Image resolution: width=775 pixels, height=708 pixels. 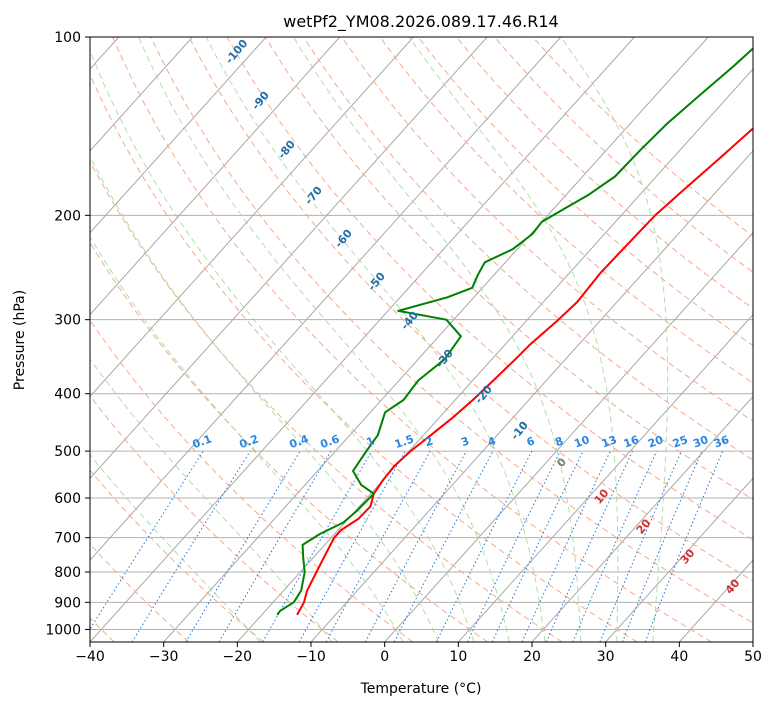 What do you see at coordinates (67, 452) in the screenshot?
I see `y-tick-label: 500` at bounding box center [67, 452].